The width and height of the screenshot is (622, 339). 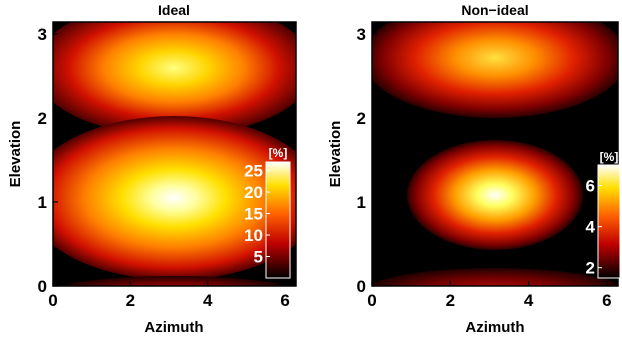 I want to click on ideal-colorbar-tick-label: 15, so click(x=253, y=214).